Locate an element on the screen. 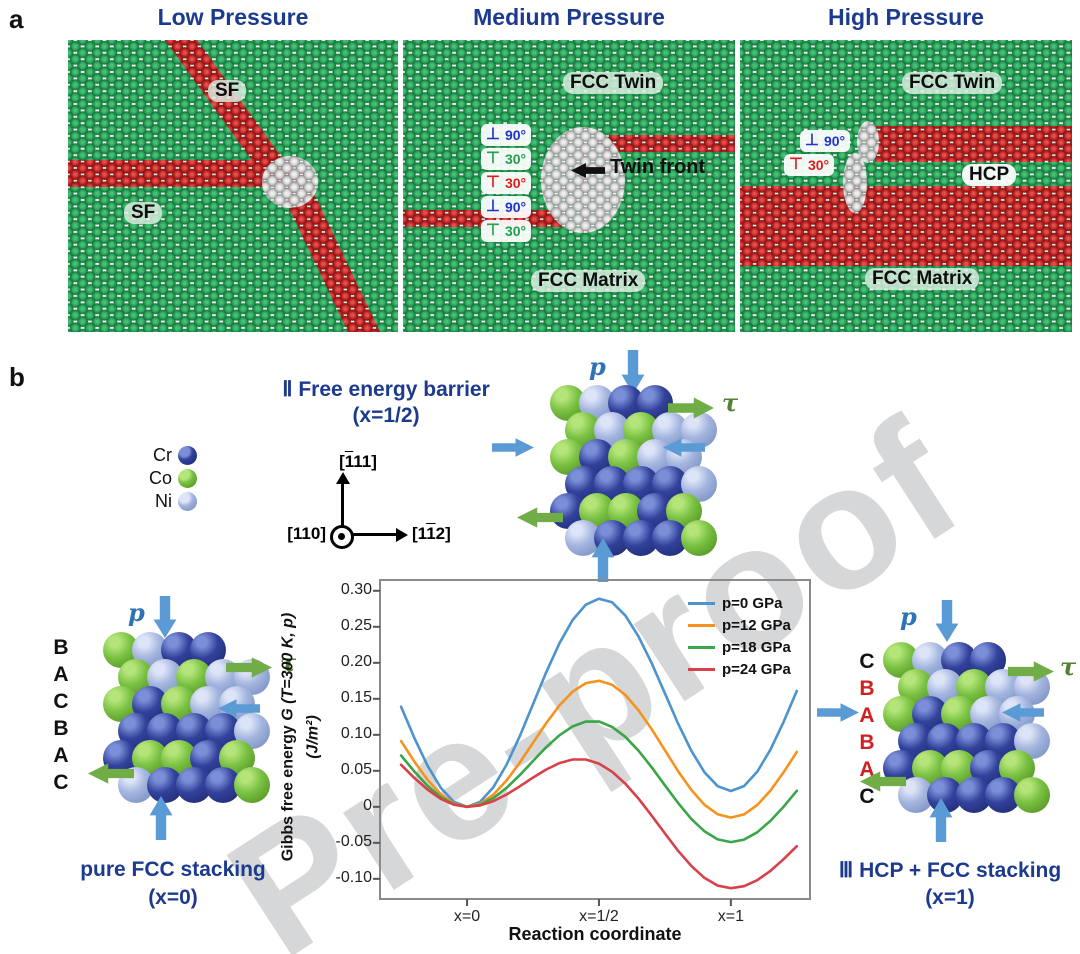  partial-dislocation-atoms is located at coordinates (290, 182).